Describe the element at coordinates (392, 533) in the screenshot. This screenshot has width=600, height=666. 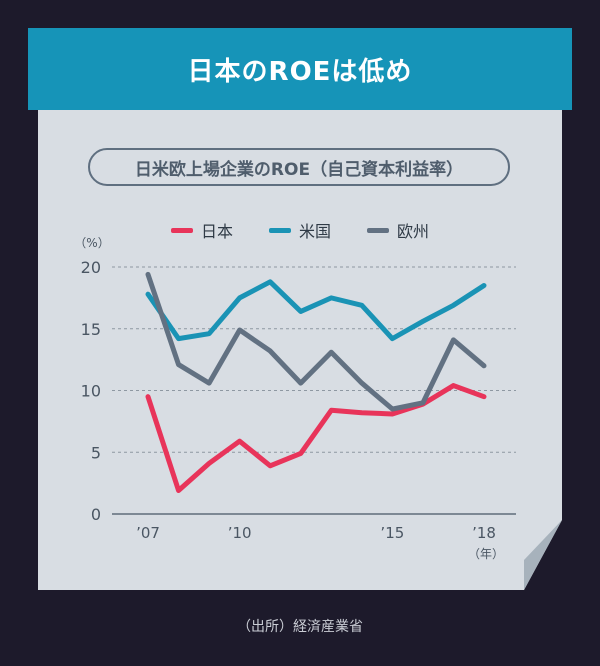
I see `x-tick-label-2015: ’15` at that location.